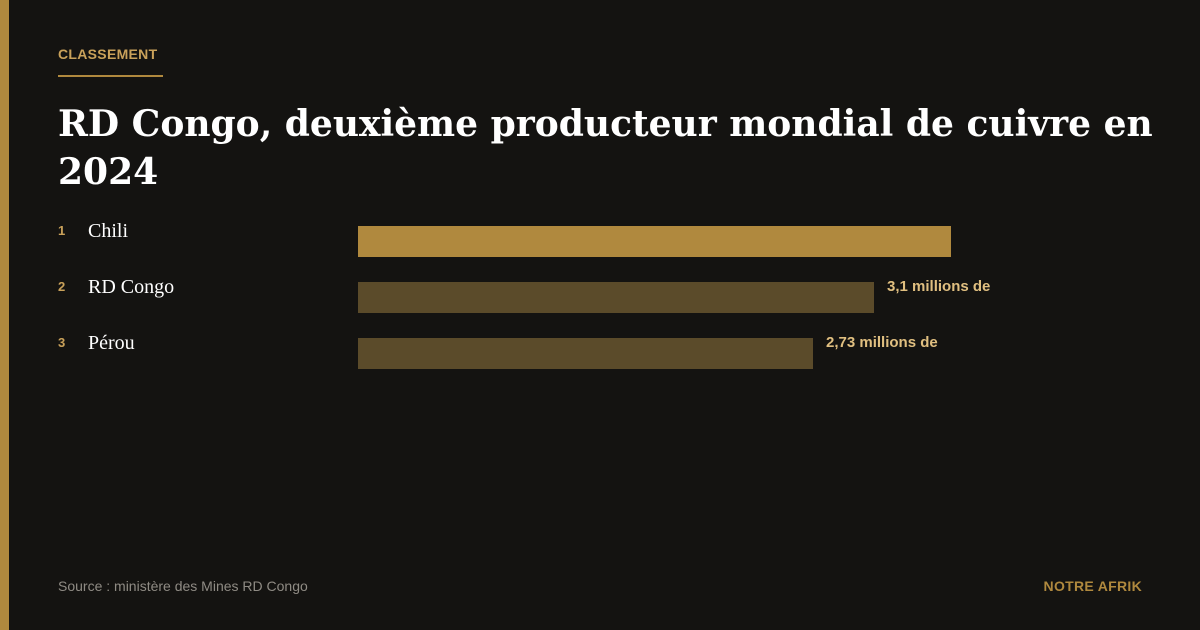 Image resolution: width=1200 pixels, height=630 pixels. I want to click on rank-number: 2, so click(62, 286).